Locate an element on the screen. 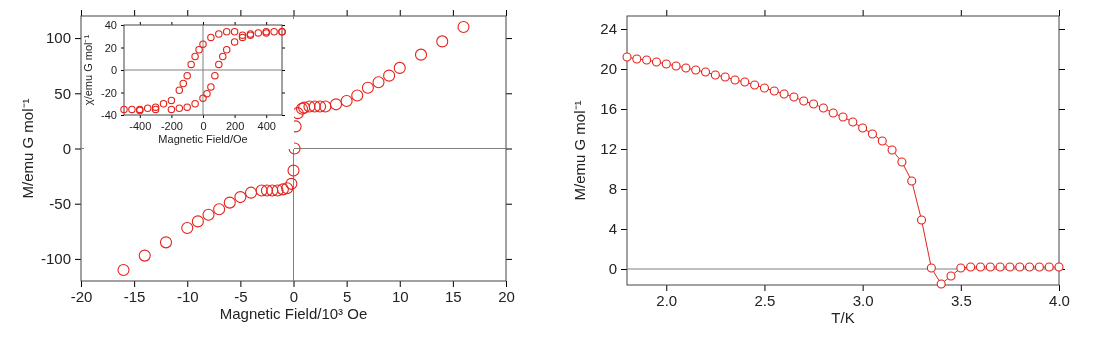 Image resolution: width=1102 pixels, height=337 pixels. y-tick-label: 24 is located at coordinates (608, 29).